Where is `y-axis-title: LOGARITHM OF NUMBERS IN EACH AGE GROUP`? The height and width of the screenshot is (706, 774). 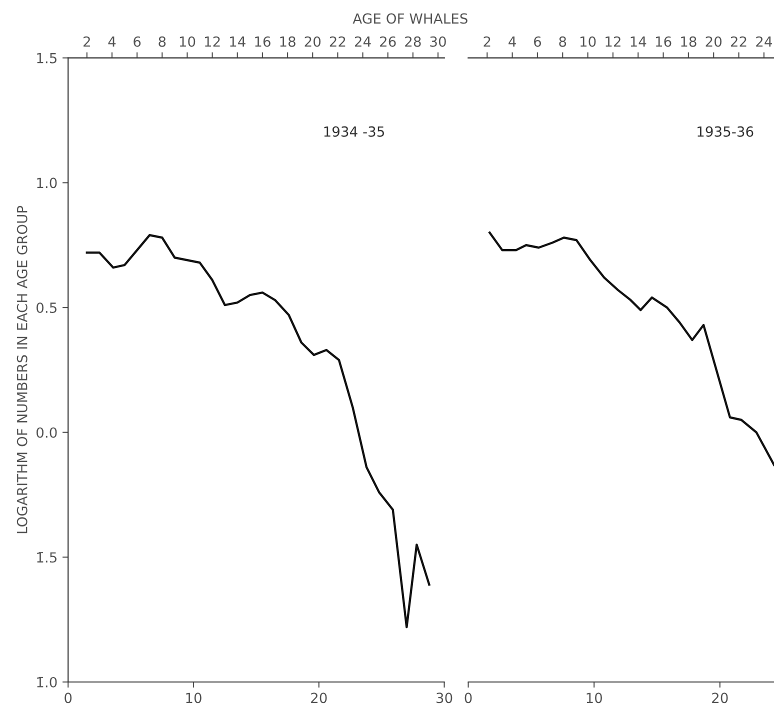 y-axis-title: LOGARITHM OF NUMBERS IN EACH AGE GROUP is located at coordinates (22, 370).